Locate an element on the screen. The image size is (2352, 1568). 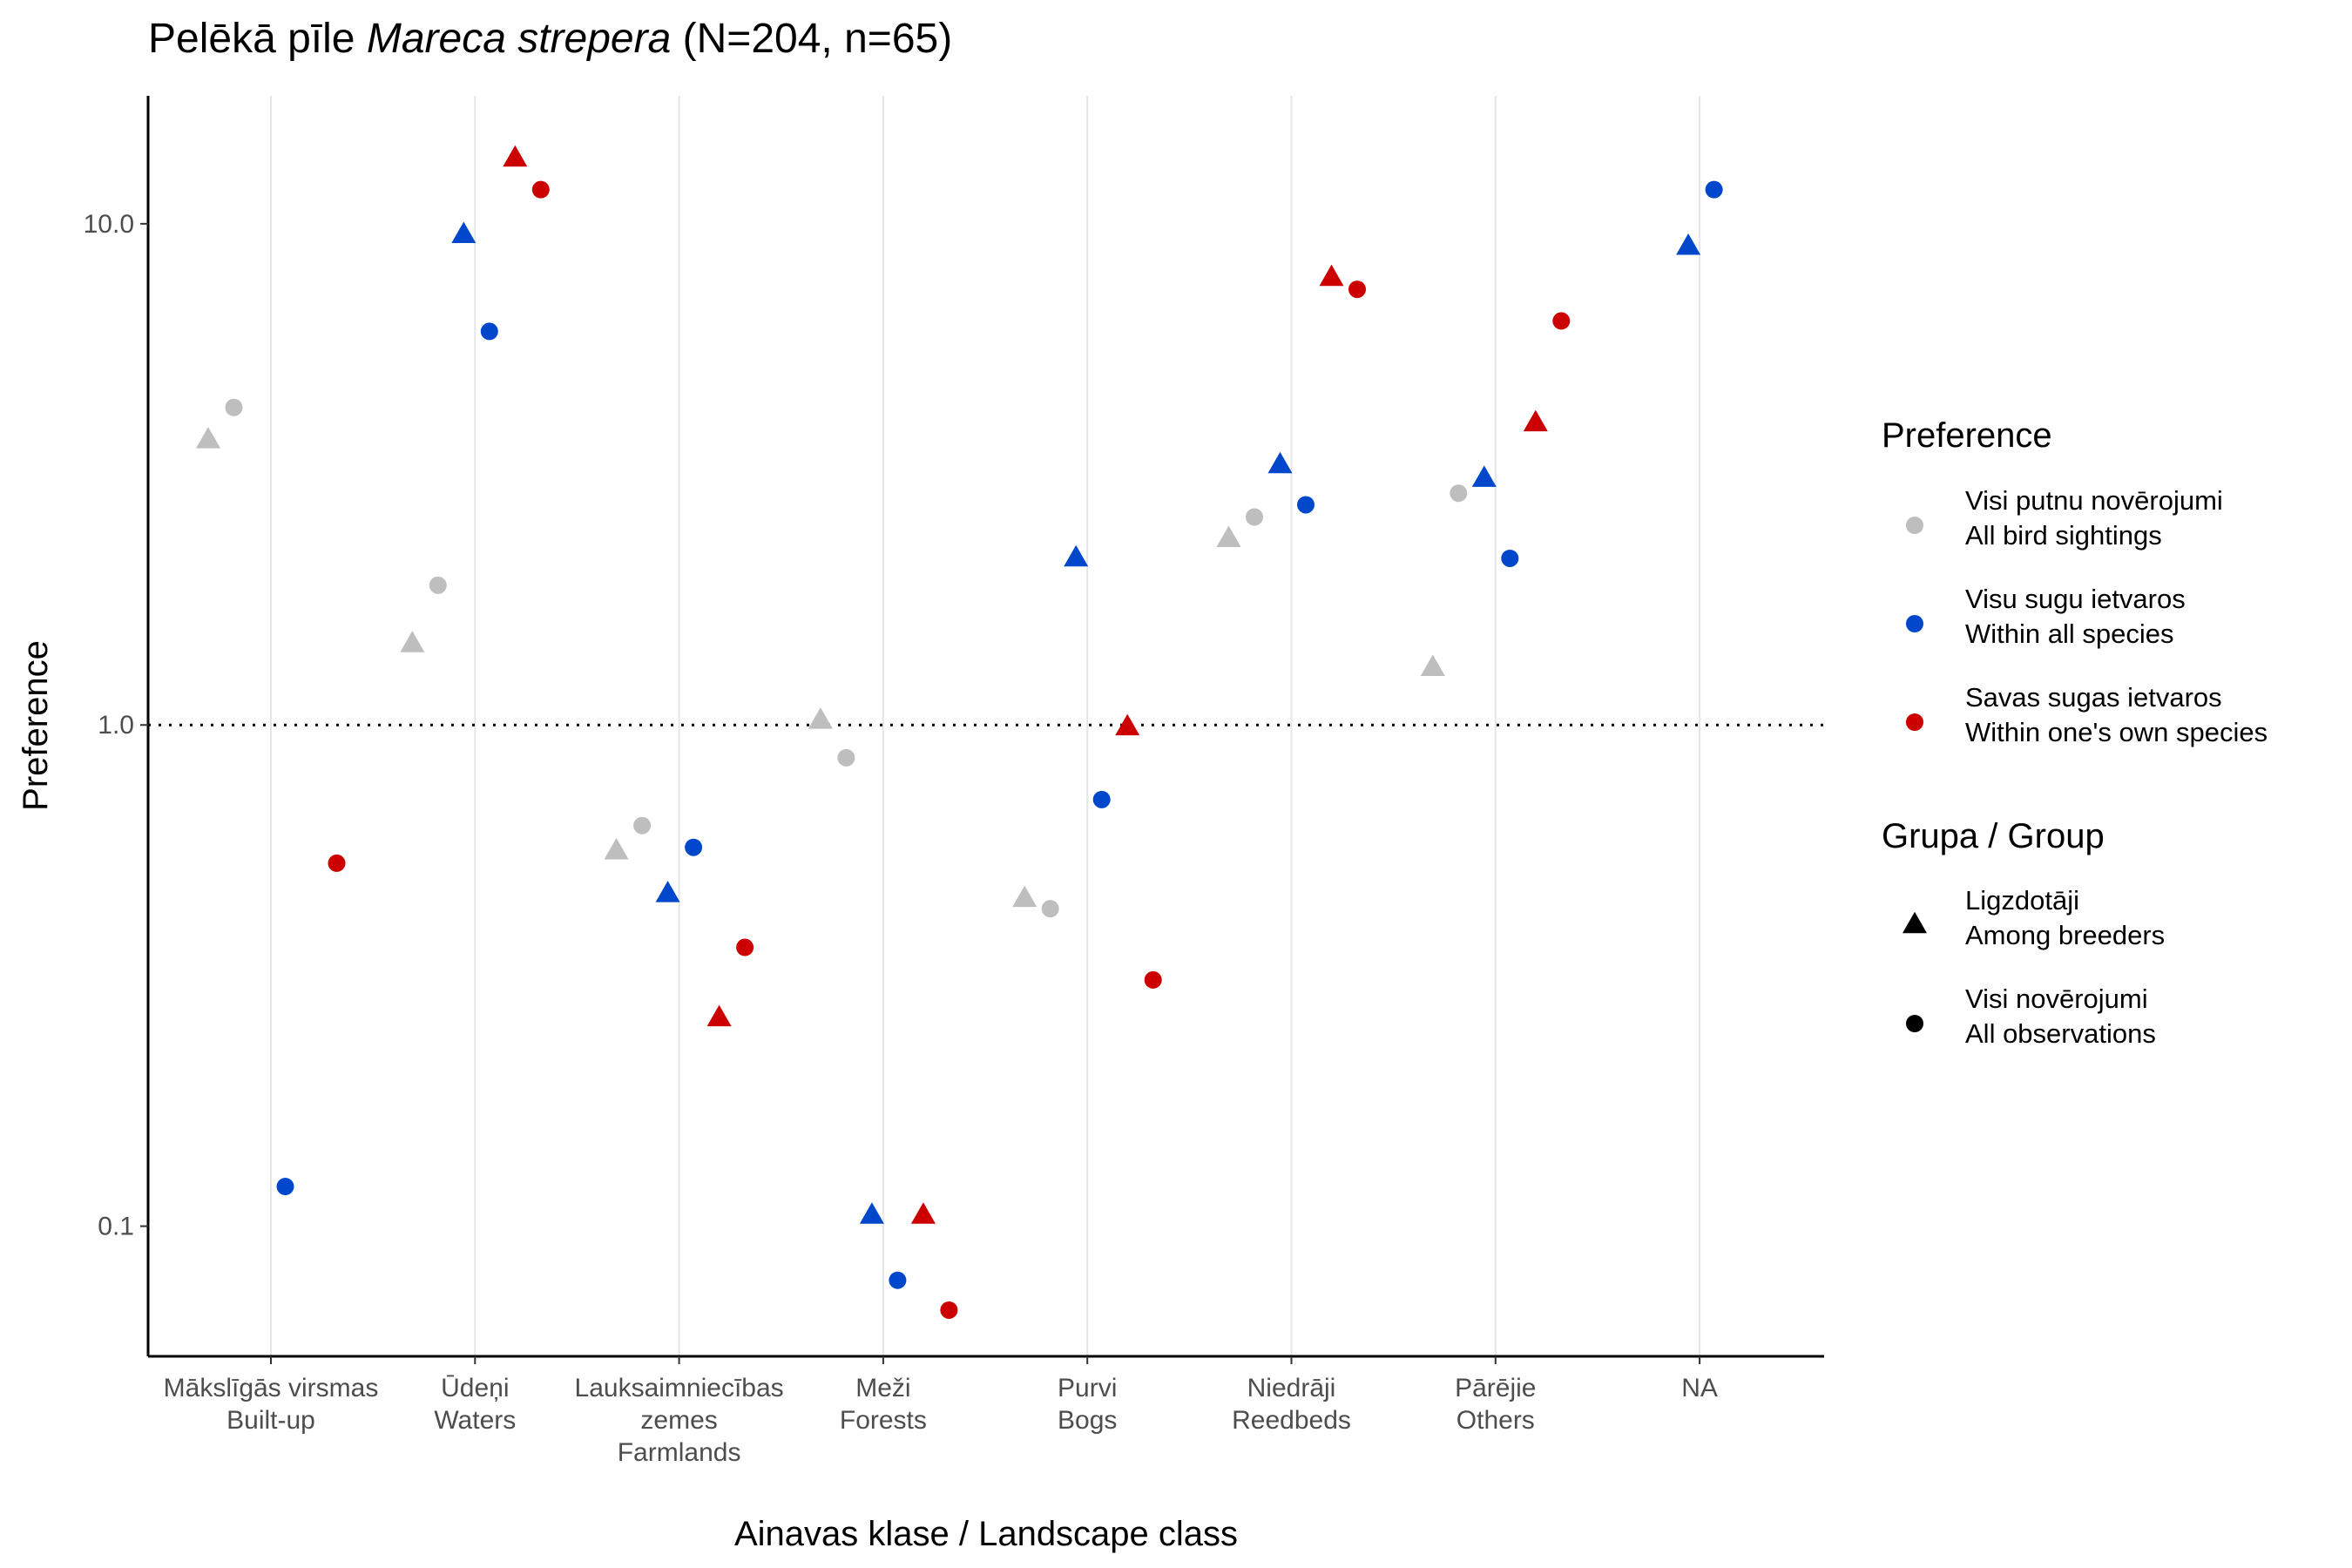
legend-group-label-2: All observations is located at coordinates (2060, 1034).